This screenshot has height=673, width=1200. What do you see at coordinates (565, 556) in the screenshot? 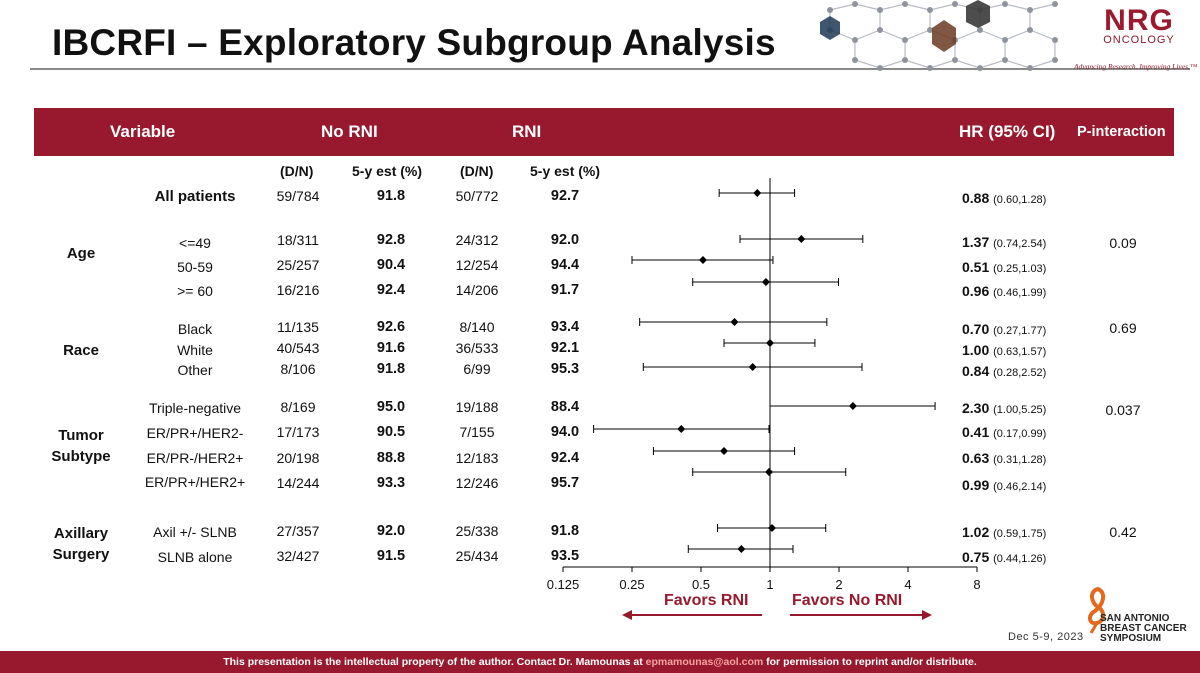
I see `row-est-rni: 93.5` at bounding box center [565, 556].